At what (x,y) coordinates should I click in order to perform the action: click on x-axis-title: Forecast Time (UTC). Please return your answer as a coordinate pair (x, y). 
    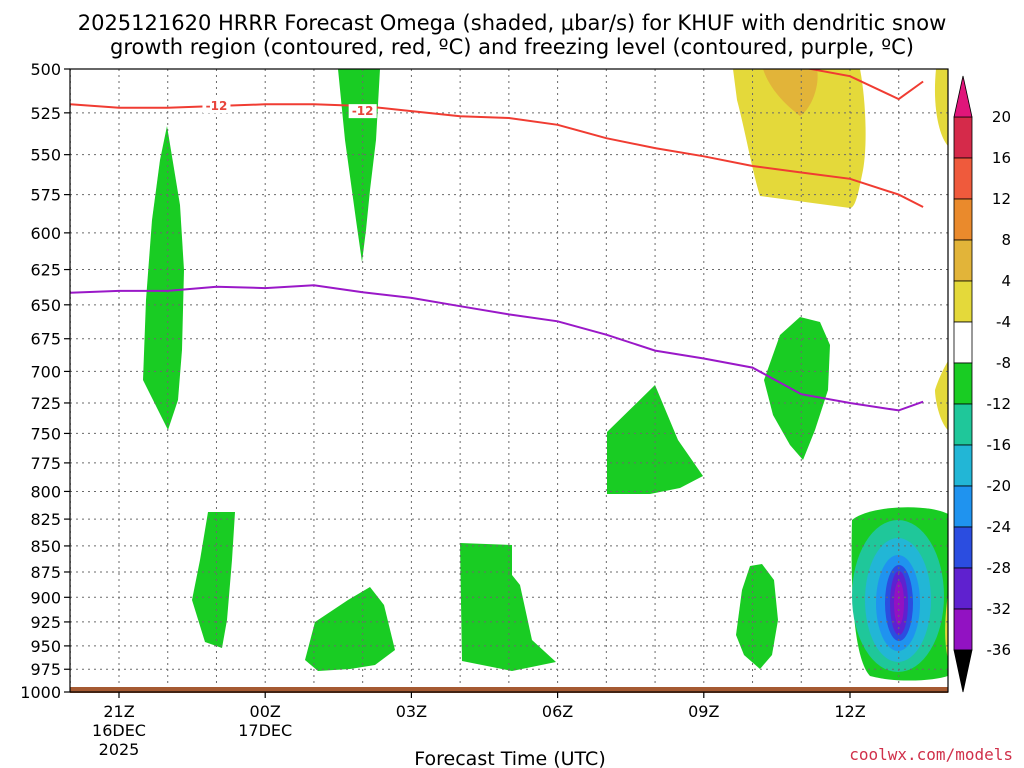
    Looking at the image, I should click on (509, 758).